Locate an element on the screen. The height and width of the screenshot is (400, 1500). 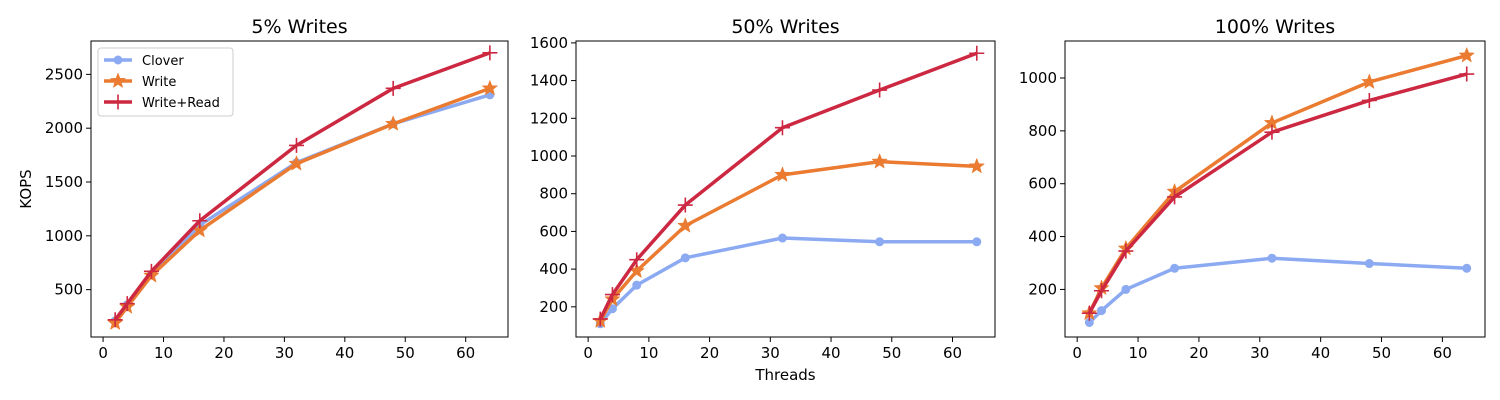
legend-label-clover: Clover is located at coordinates (163, 61).